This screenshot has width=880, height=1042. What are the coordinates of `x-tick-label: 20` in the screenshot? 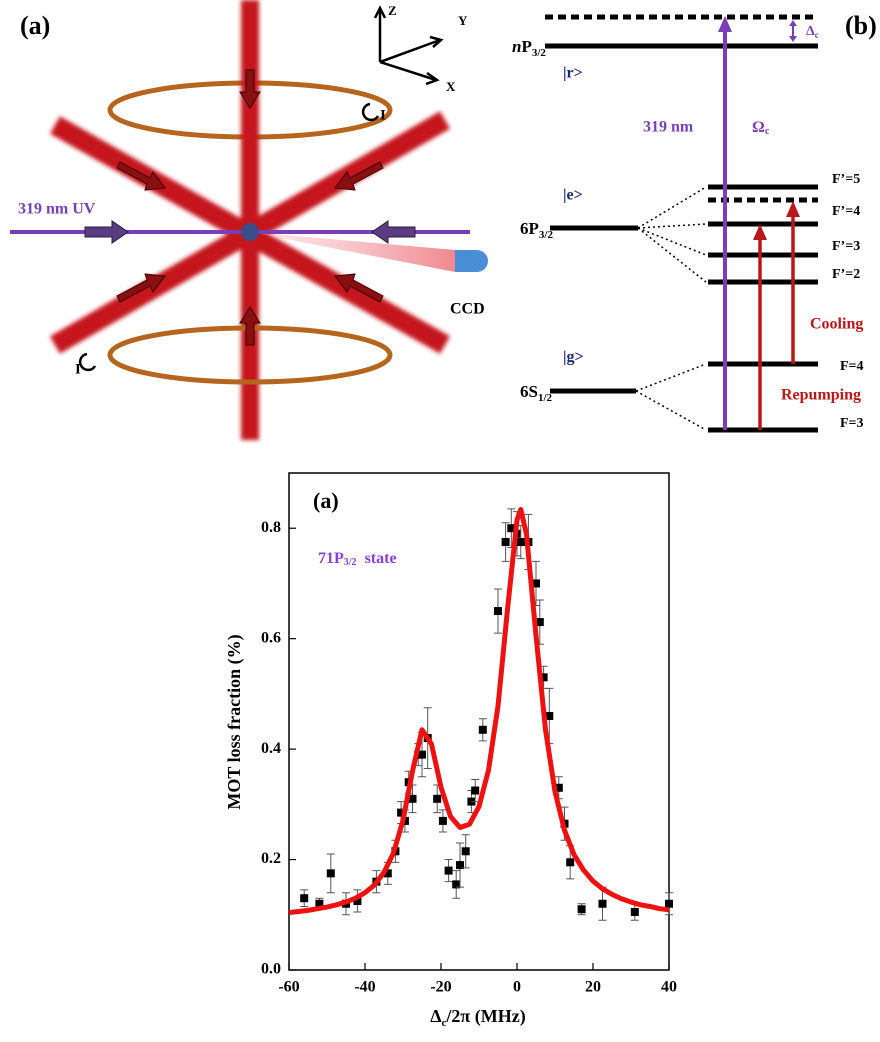 It's located at (593, 987).